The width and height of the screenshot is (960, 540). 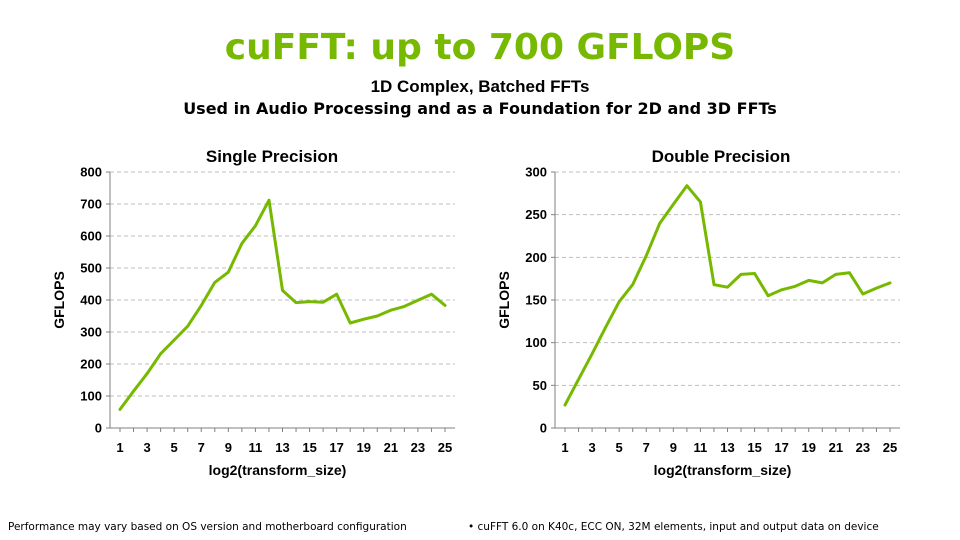 What do you see at coordinates (91, 300) in the screenshot?
I see `y-tick-label: 400` at bounding box center [91, 300].